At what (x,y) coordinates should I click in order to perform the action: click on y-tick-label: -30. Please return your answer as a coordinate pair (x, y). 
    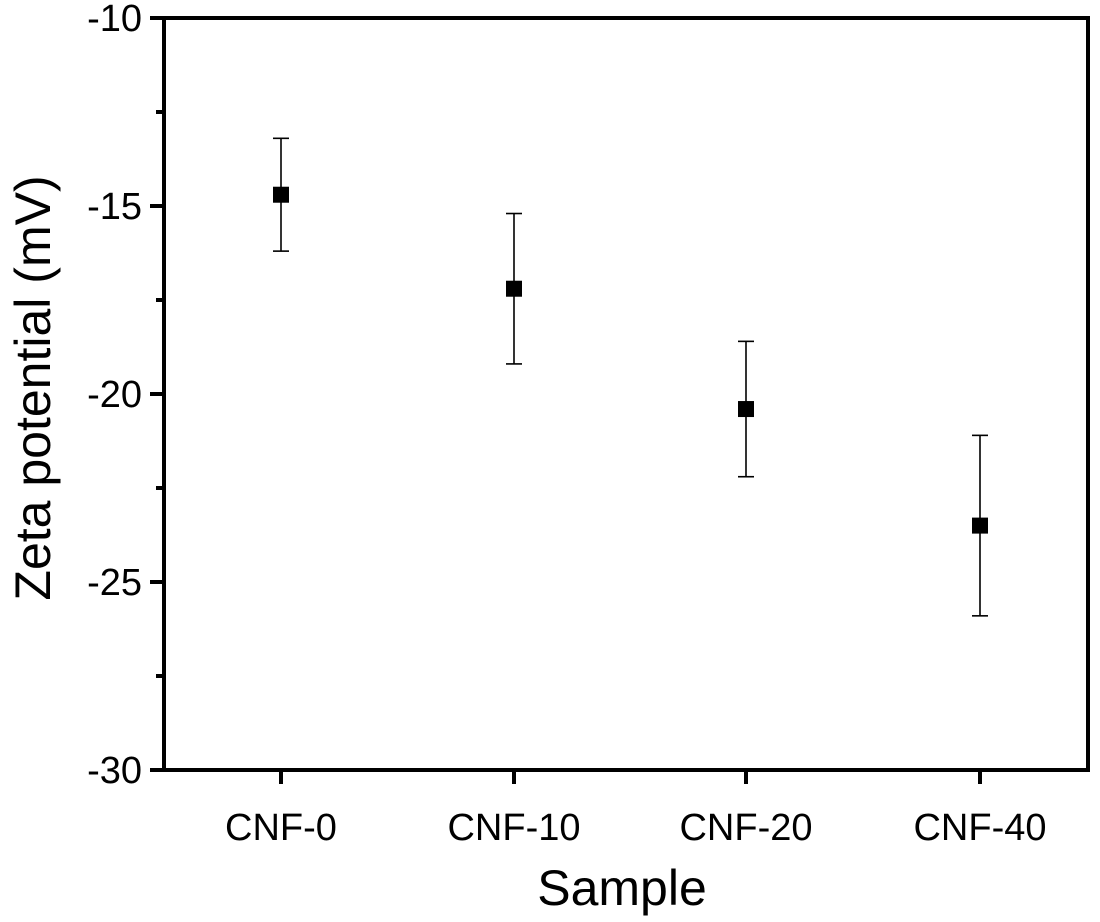
    Looking at the image, I should click on (114, 771).